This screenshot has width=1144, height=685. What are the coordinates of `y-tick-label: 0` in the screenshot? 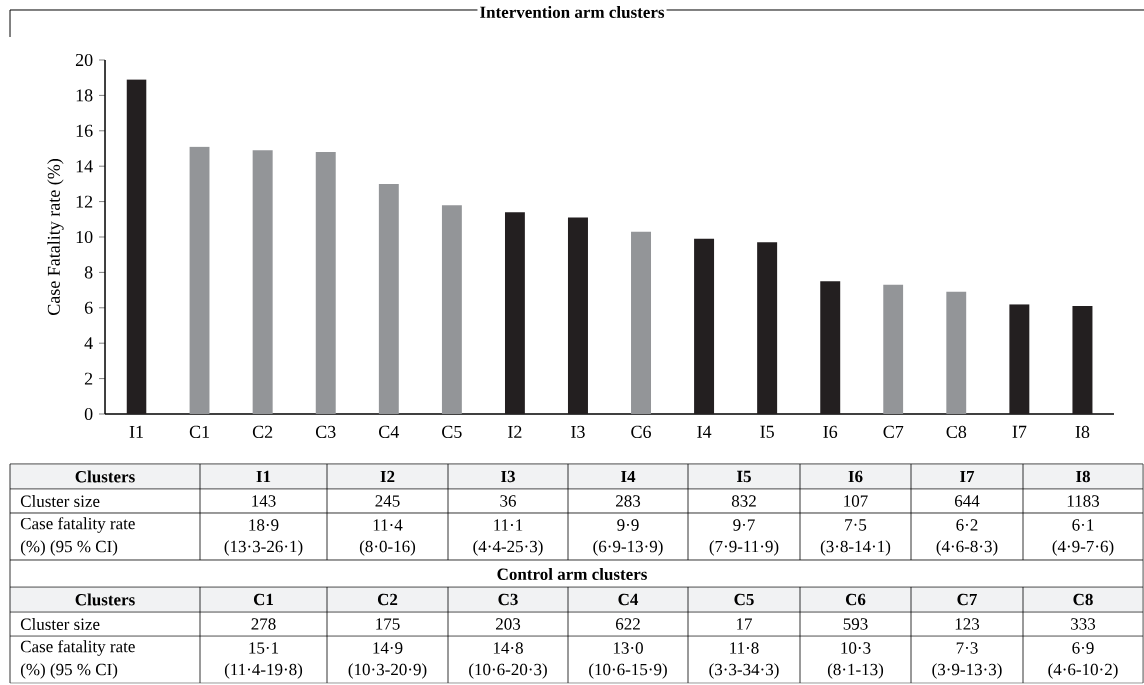 It's located at (88, 414).